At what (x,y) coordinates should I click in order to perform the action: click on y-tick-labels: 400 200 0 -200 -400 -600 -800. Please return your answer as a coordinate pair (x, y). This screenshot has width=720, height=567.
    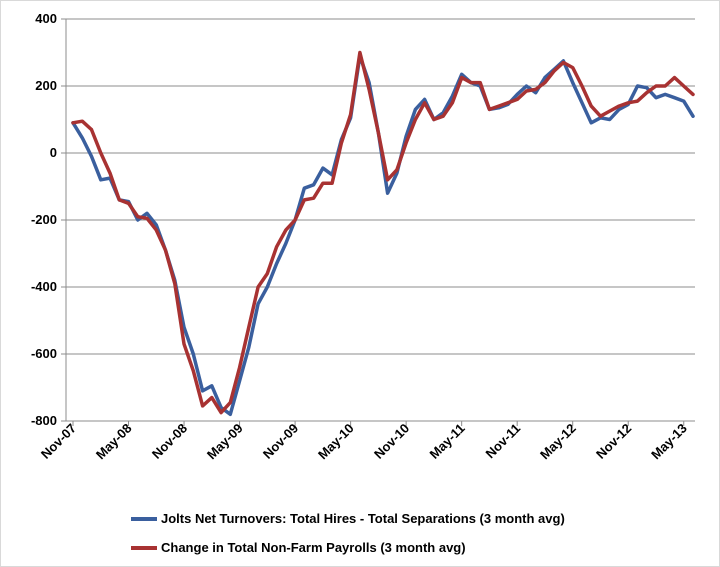
    Looking at the image, I should click on (44, 219).